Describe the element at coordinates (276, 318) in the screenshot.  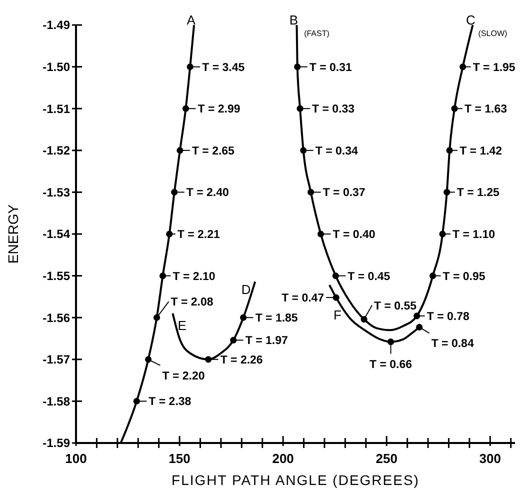
I see `annotation: T = 1.85` at that location.